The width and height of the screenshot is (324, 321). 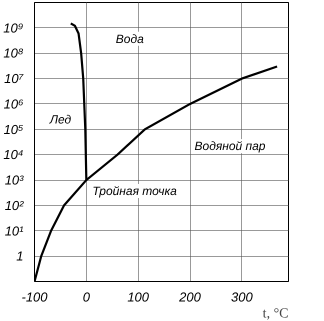 What do you see at coordinates (14, 205) in the screenshot?
I see `y-tick-label: 10²` at bounding box center [14, 205].